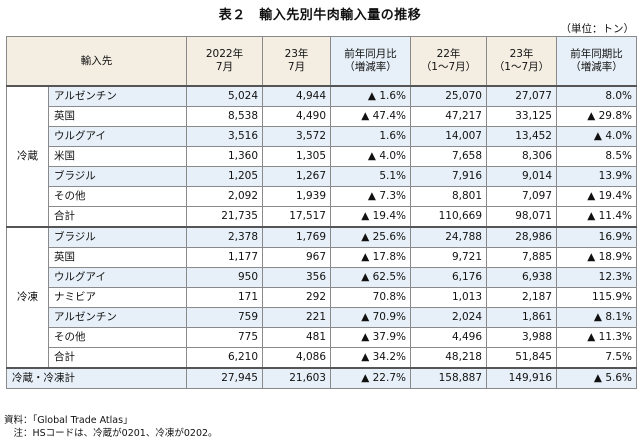 This screenshot has width=640, height=448. Describe the element at coordinates (596, 337) in the screenshot. I see `cell-value: ▲ 11.3%` at that location.